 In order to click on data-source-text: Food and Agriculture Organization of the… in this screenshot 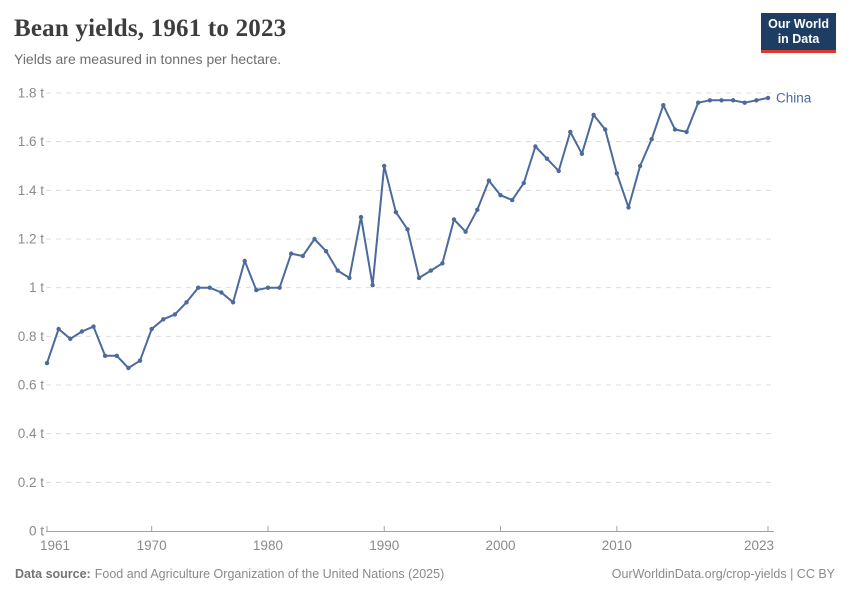, I will do `click(269, 574)`.